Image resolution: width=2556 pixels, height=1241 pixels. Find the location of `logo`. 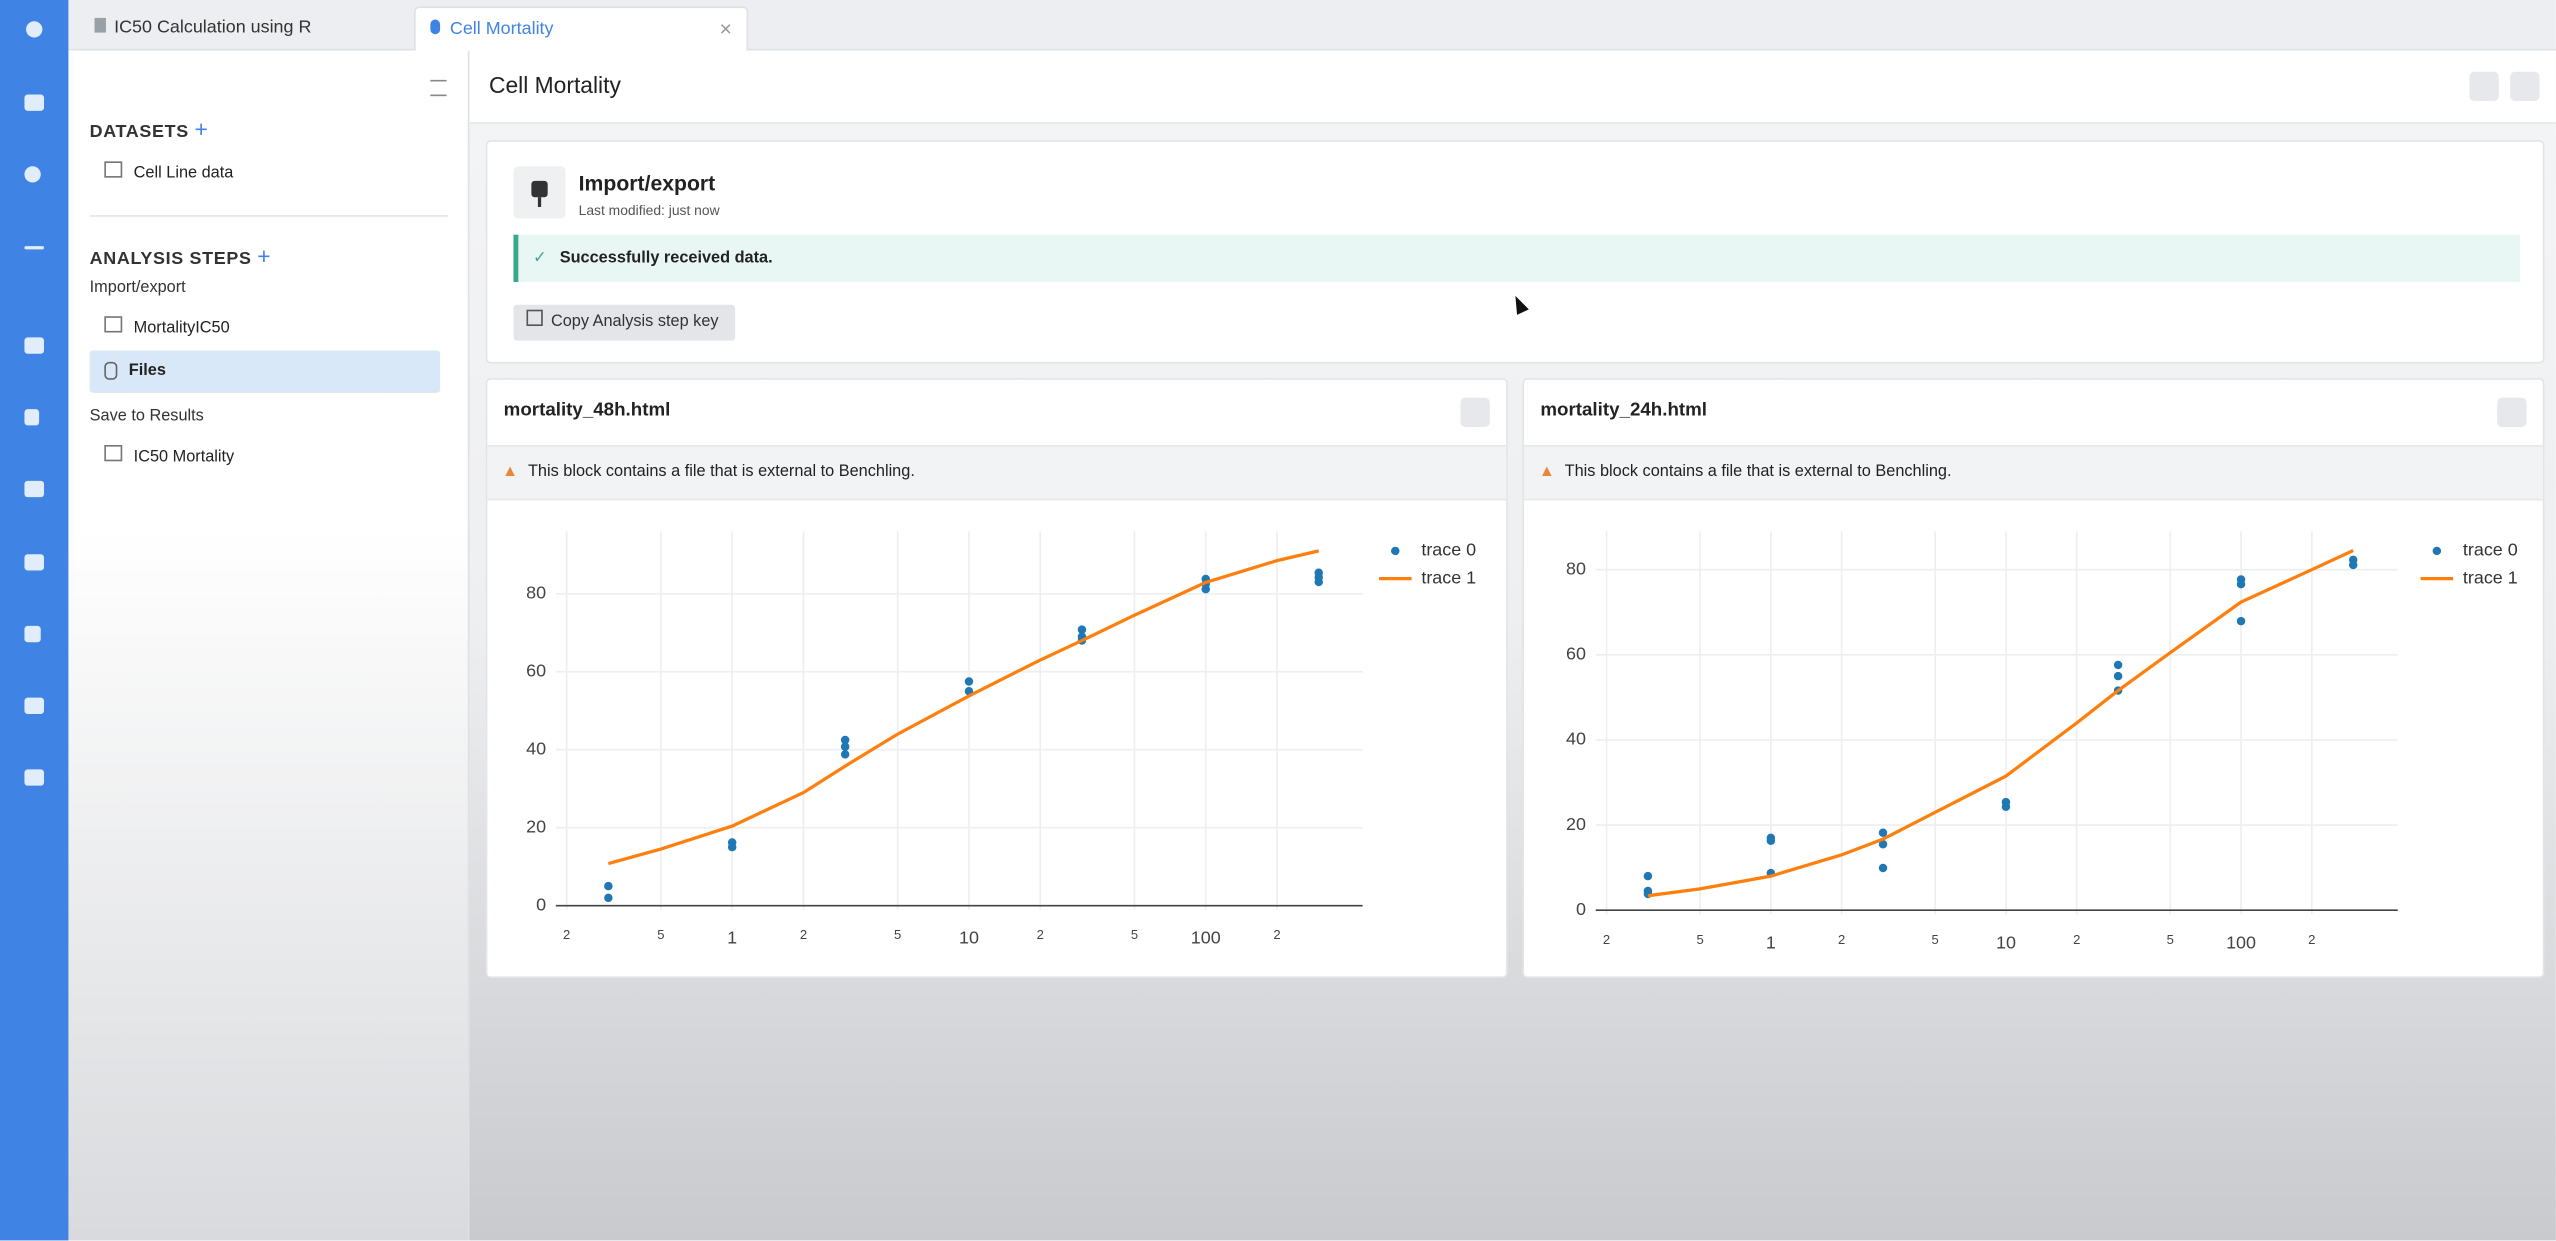

logo is located at coordinates (34, 29).